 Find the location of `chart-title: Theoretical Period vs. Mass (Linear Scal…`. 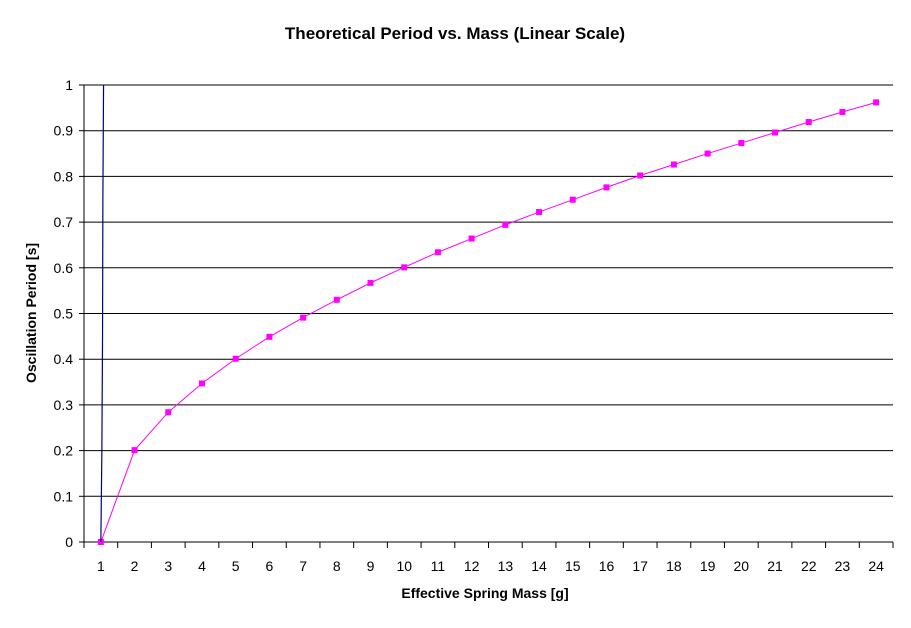

chart-title: Theoretical Period vs. Mass (Linear Scal… is located at coordinates (455, 33).